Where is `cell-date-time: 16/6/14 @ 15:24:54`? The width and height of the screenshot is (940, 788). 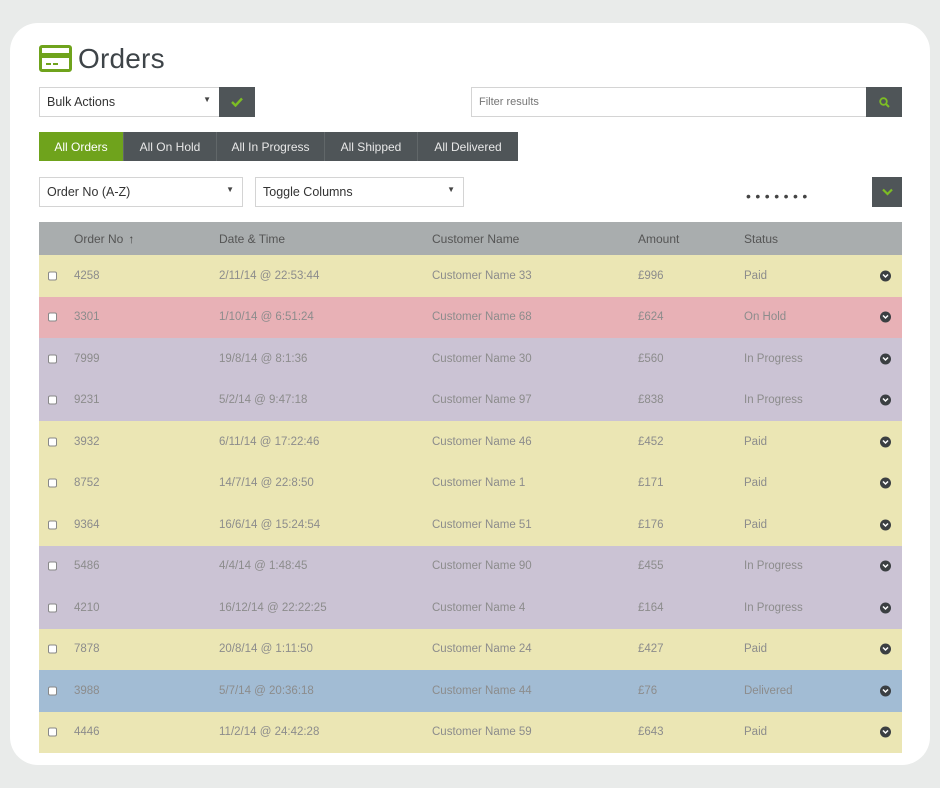 cell-date-time: 16/6/14 @ 15:24:54 is located at coordinates (270, 524).